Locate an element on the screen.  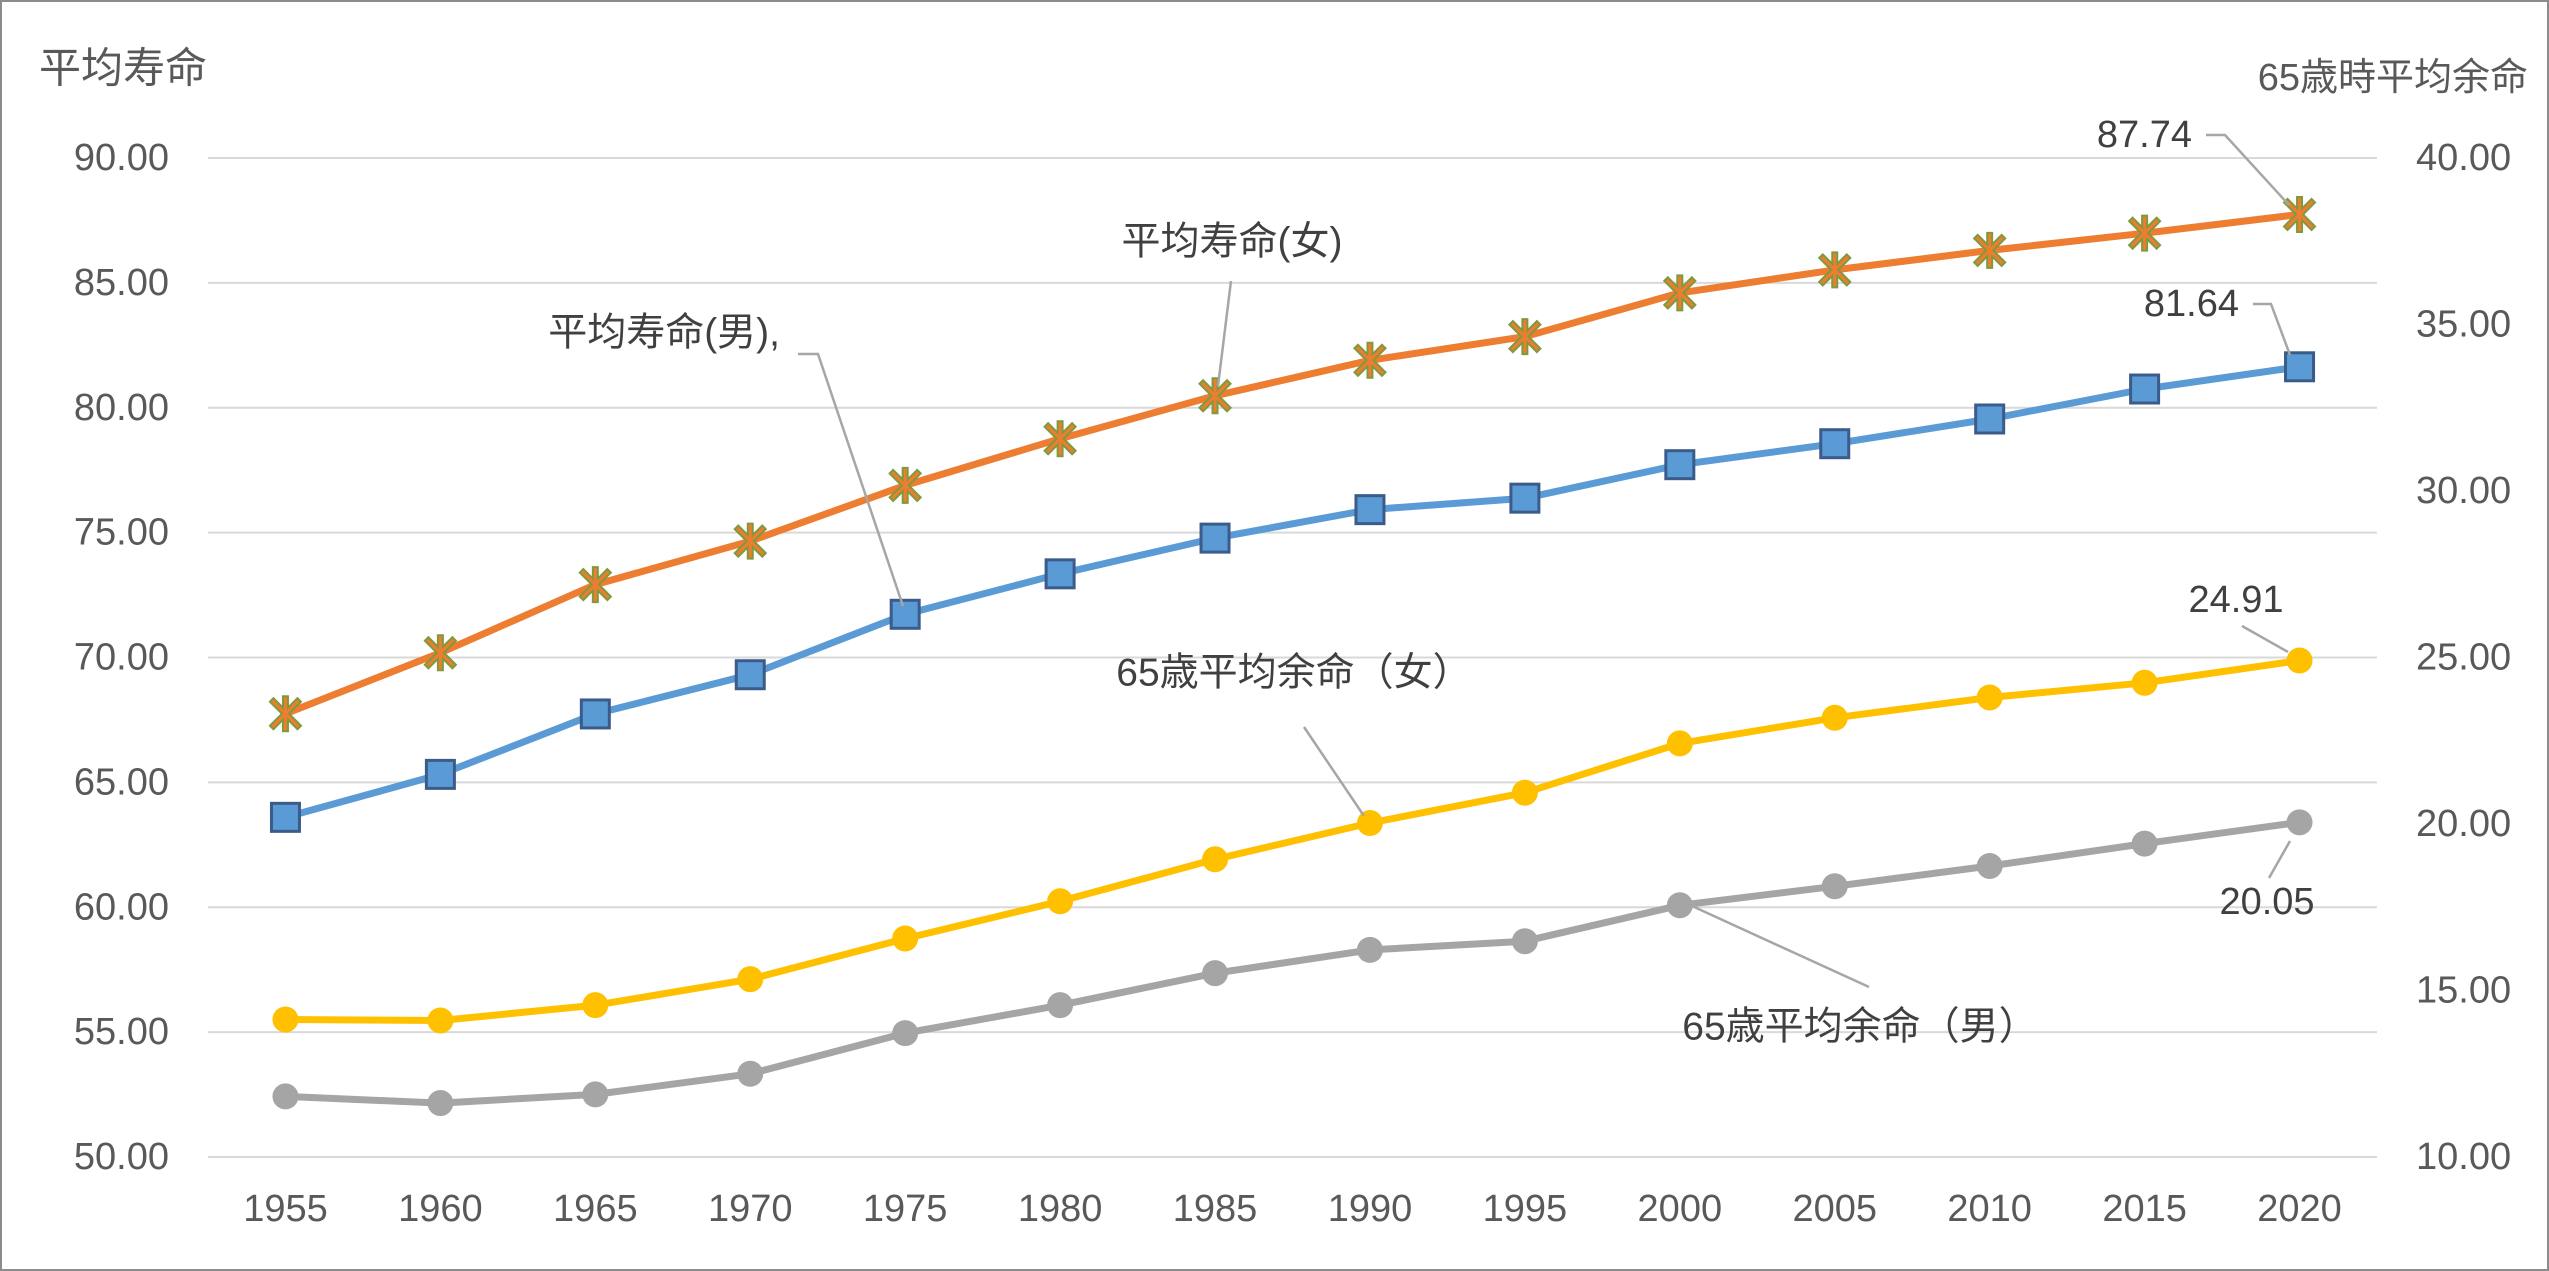
data-point-s1-1980 is located at coordinates (1060, 574).